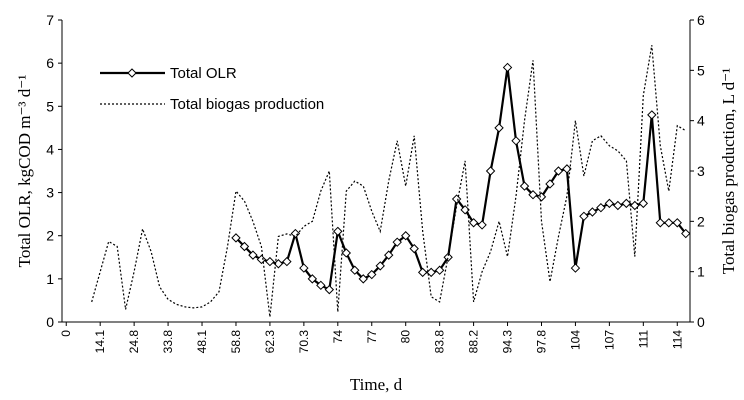  I want to click on x-tick-label: 14.1, so click(100, 342).